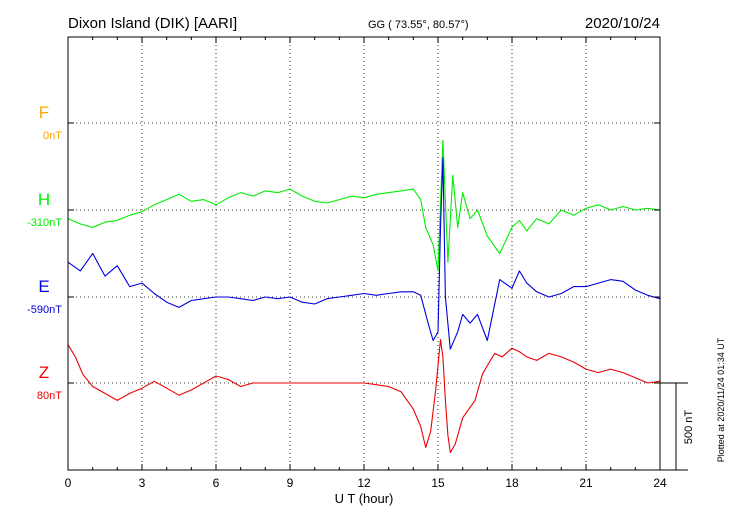  Describe the element at coordinates (142, 483) in the screenshot. I see `x-tick-label: 3` at that location.